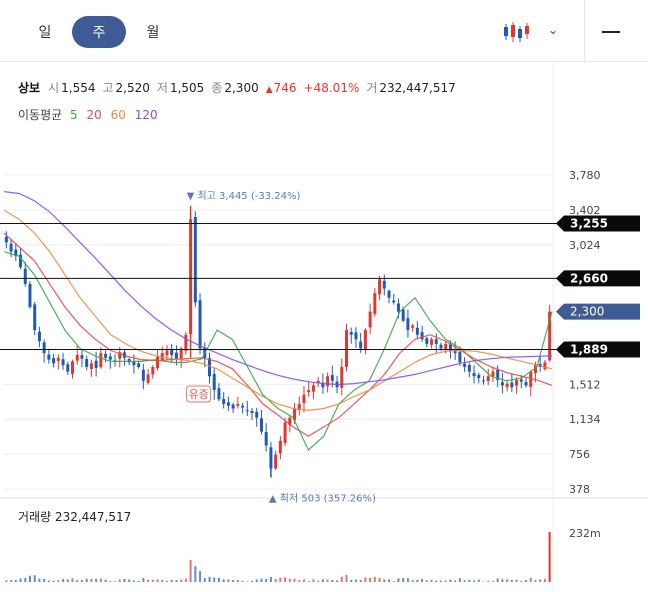 The image size is (648, 592). What do you see at coordinates (278, 557) in the screenshot?
I see `volume-bars` at bounding box center [278, 557].